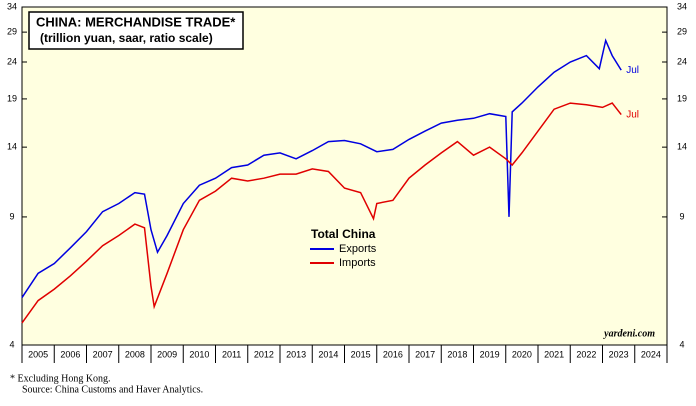 The image size is (696, 406). I want to click on x-tick-label: 2005, so click(38, 354).